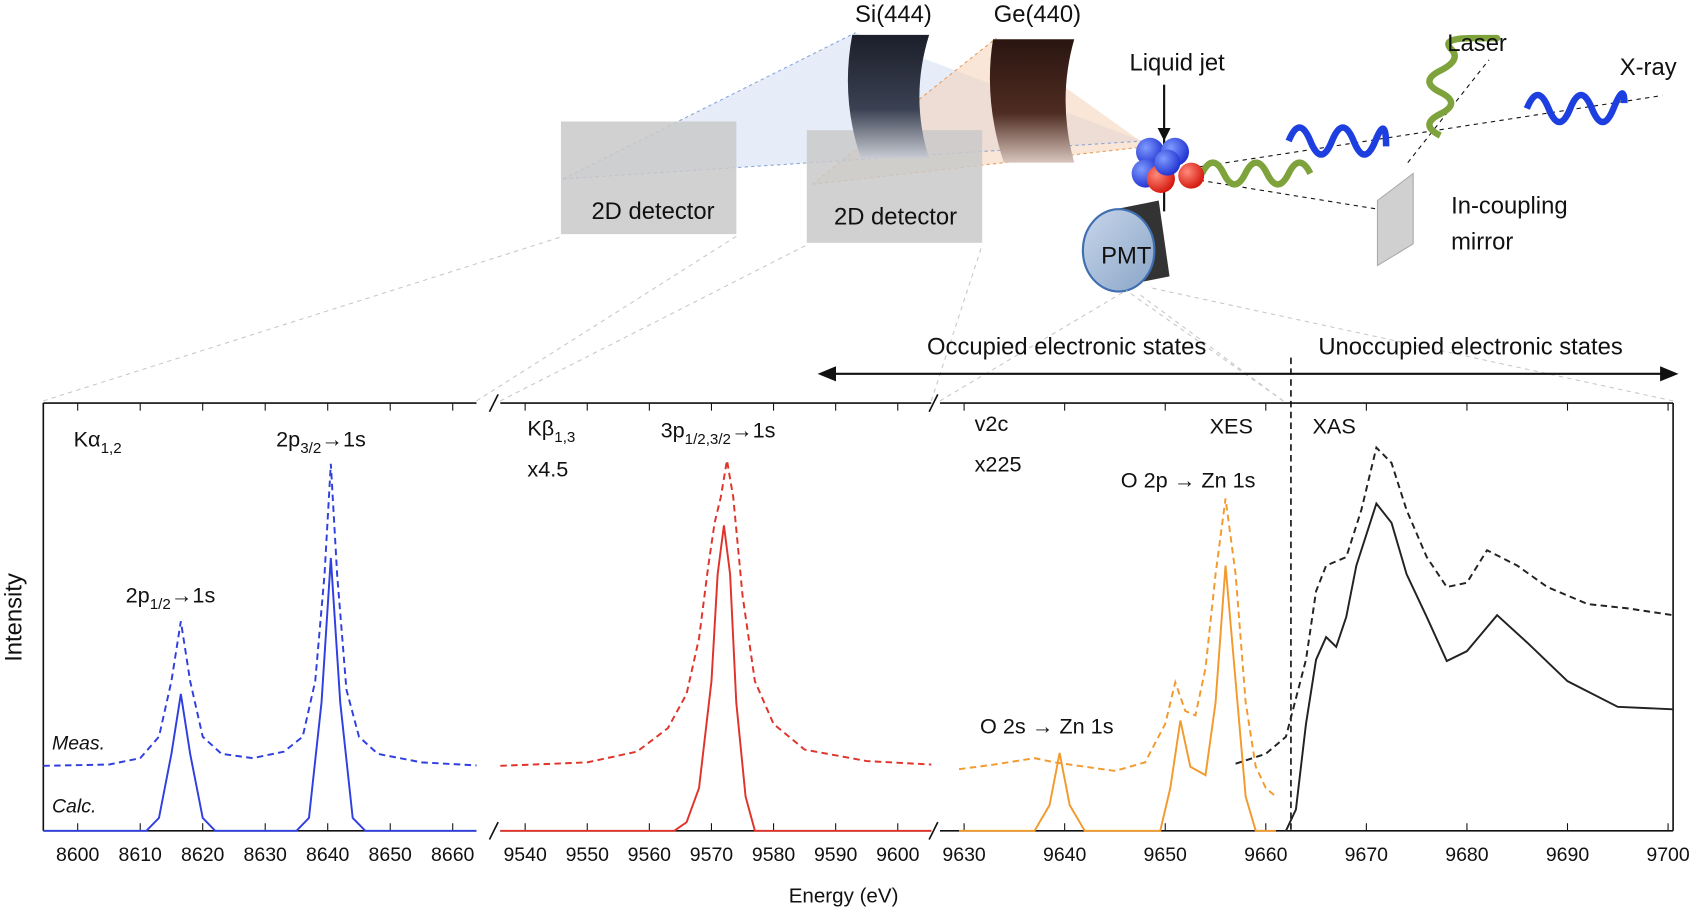  I want to click on annotation: 2p3/2→1s, so click(321, 441).